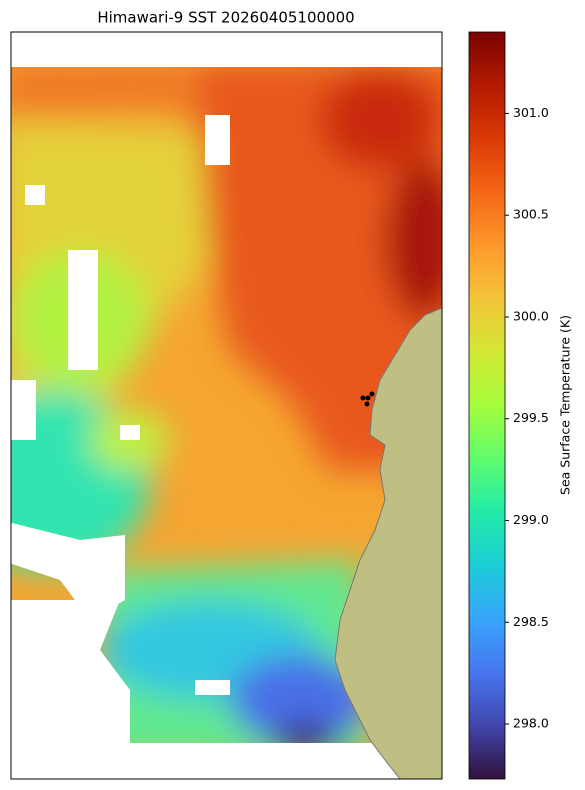 The width and height of the screenshot is (585, 790). What do you see at coordinates (531, 315) in the screenshot?
I see `colorbar-tick-label: 300.0` at bounding box center [531, 315].